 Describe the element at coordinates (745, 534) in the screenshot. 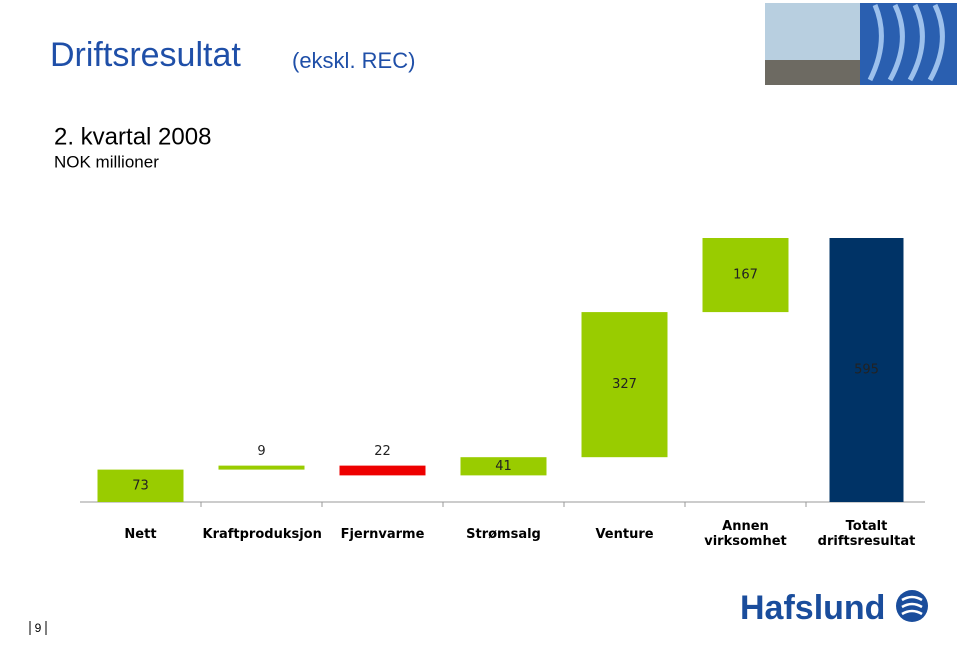

I see `category-label: Annen virksomhet` at that location.